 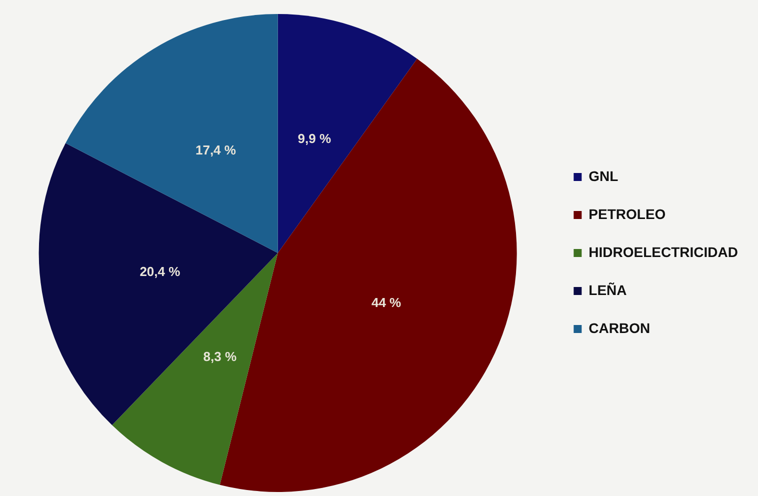 I want to click on legend-label: GNL, so click(x=603, y=176).